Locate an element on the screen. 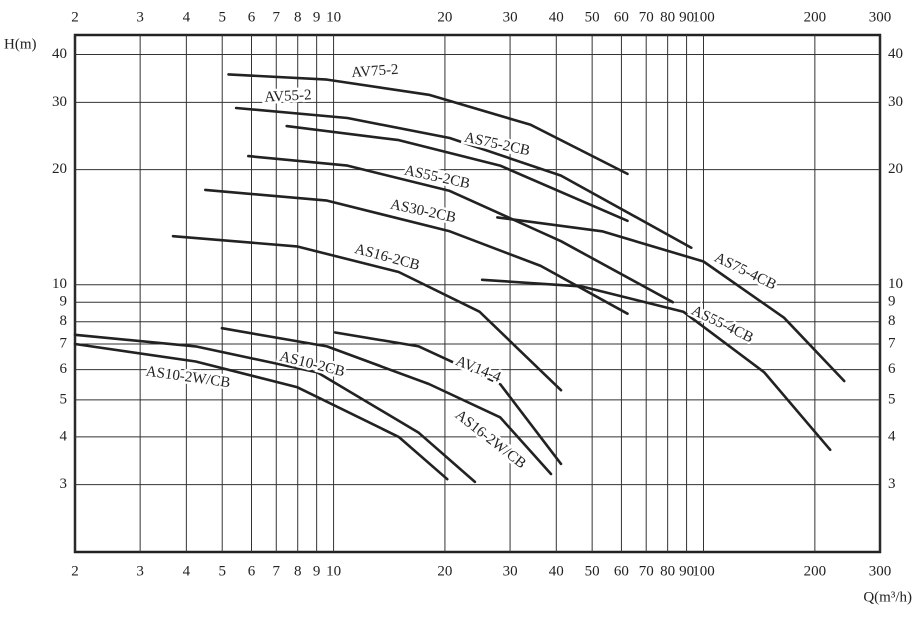 The width and height of the screenshot is (918, 621). x-tick-label: 3 is located at coordinates (140, 571).